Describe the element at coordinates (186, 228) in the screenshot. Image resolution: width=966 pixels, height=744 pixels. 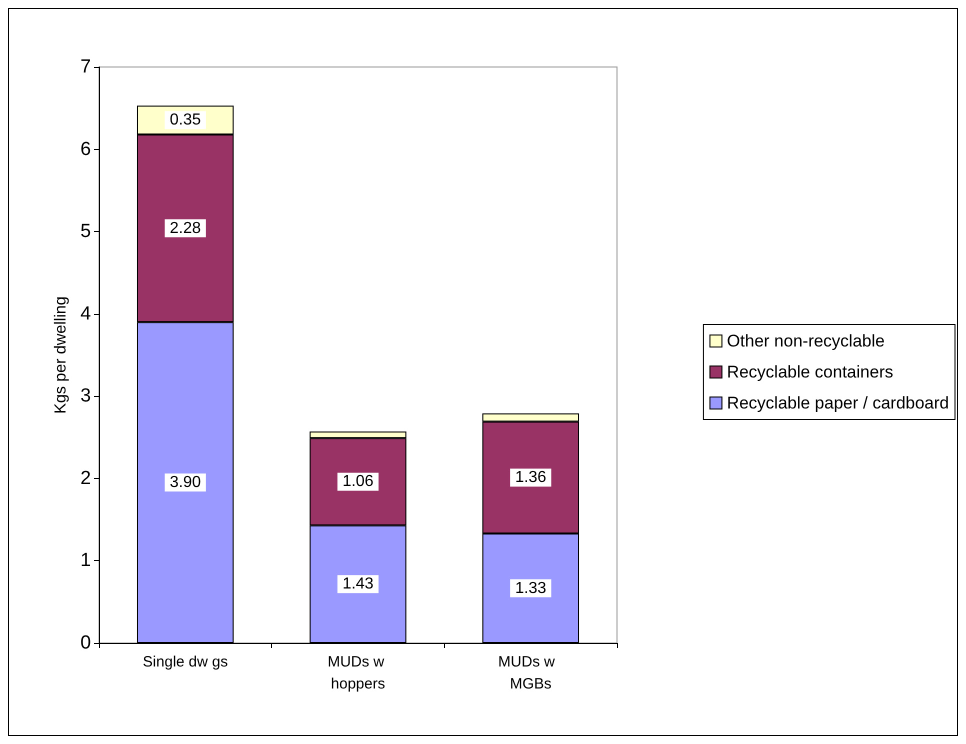
I see `data-label: 2.28` at that location.